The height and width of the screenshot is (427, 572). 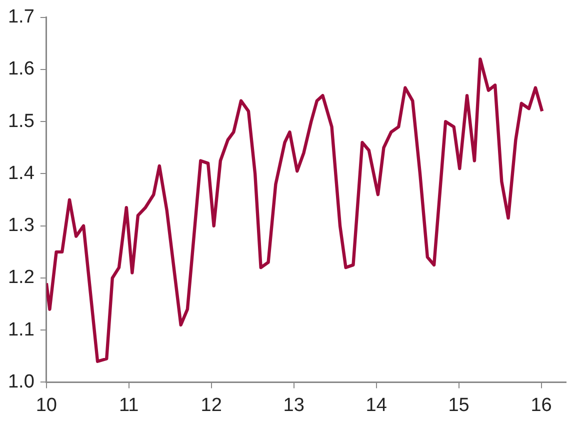 What do you see at coordinates (293, 405) in the screenshot?
I see `x-tick-label: 13` at bounding box center [293, 405].